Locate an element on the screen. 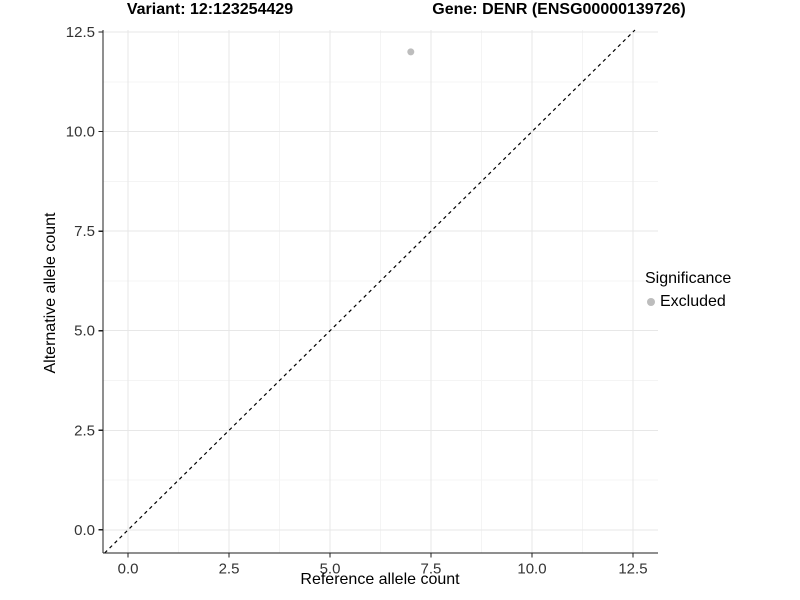 The image size is (800, 600). x-tick-label: 0.0 is located at coordinates (128, 569).